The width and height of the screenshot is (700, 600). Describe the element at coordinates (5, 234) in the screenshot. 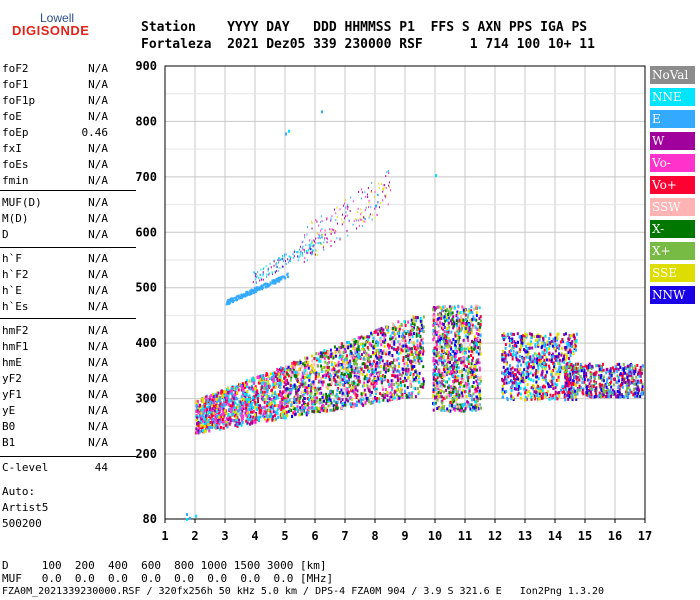

I see `param-d-label: D` at that location.